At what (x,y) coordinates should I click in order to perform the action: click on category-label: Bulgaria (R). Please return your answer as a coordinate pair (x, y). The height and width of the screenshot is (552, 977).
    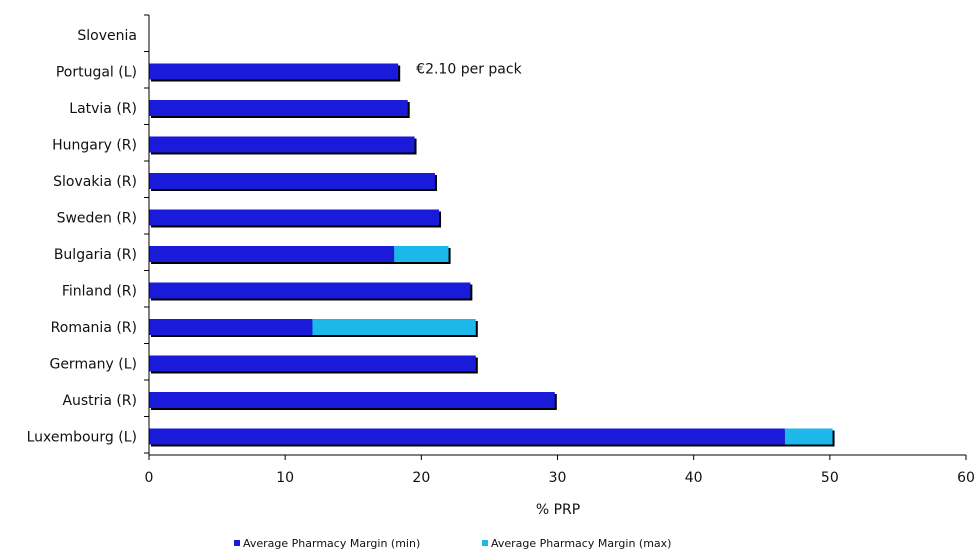
    Looking at the image, I should click on (95, 255).